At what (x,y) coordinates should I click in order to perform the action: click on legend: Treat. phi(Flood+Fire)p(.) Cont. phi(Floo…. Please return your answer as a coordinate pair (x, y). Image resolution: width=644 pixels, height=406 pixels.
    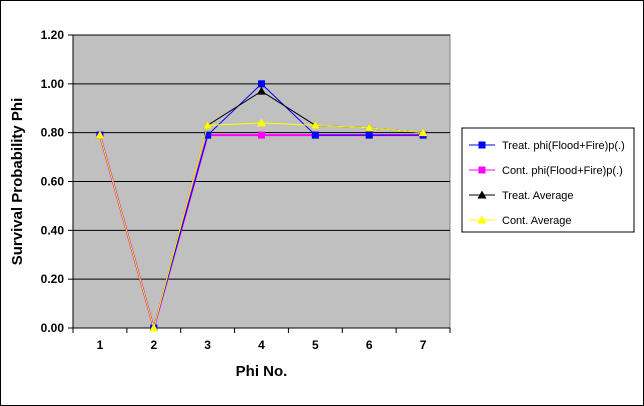
    Looking at the image, I should click on (548, 180).